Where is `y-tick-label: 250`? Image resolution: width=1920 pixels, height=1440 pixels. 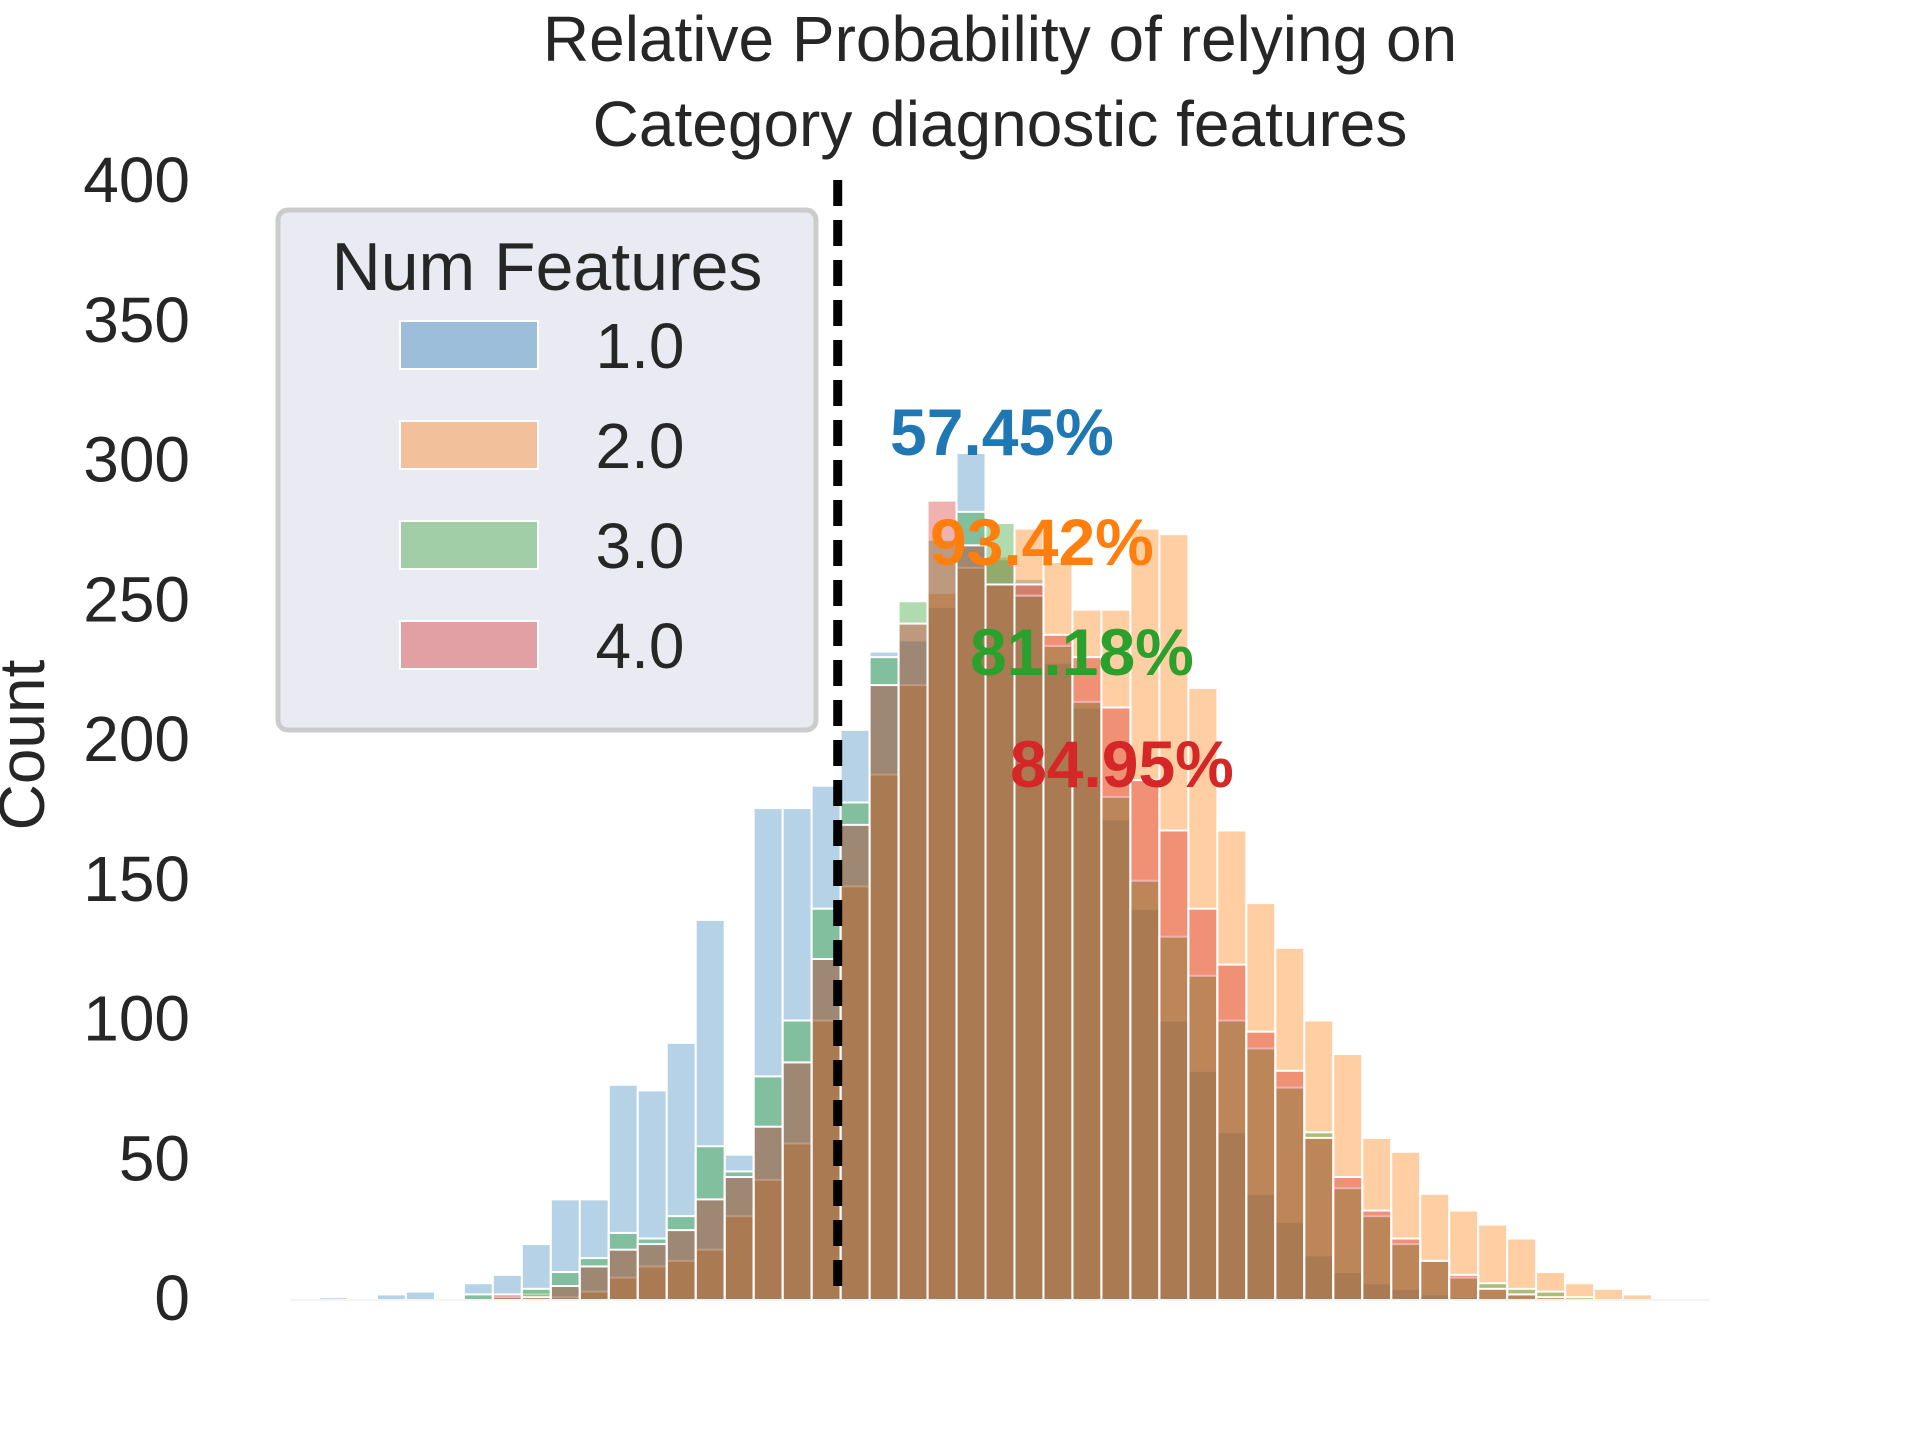
y-tick-label: 250 is located at coordinates (136, 599).